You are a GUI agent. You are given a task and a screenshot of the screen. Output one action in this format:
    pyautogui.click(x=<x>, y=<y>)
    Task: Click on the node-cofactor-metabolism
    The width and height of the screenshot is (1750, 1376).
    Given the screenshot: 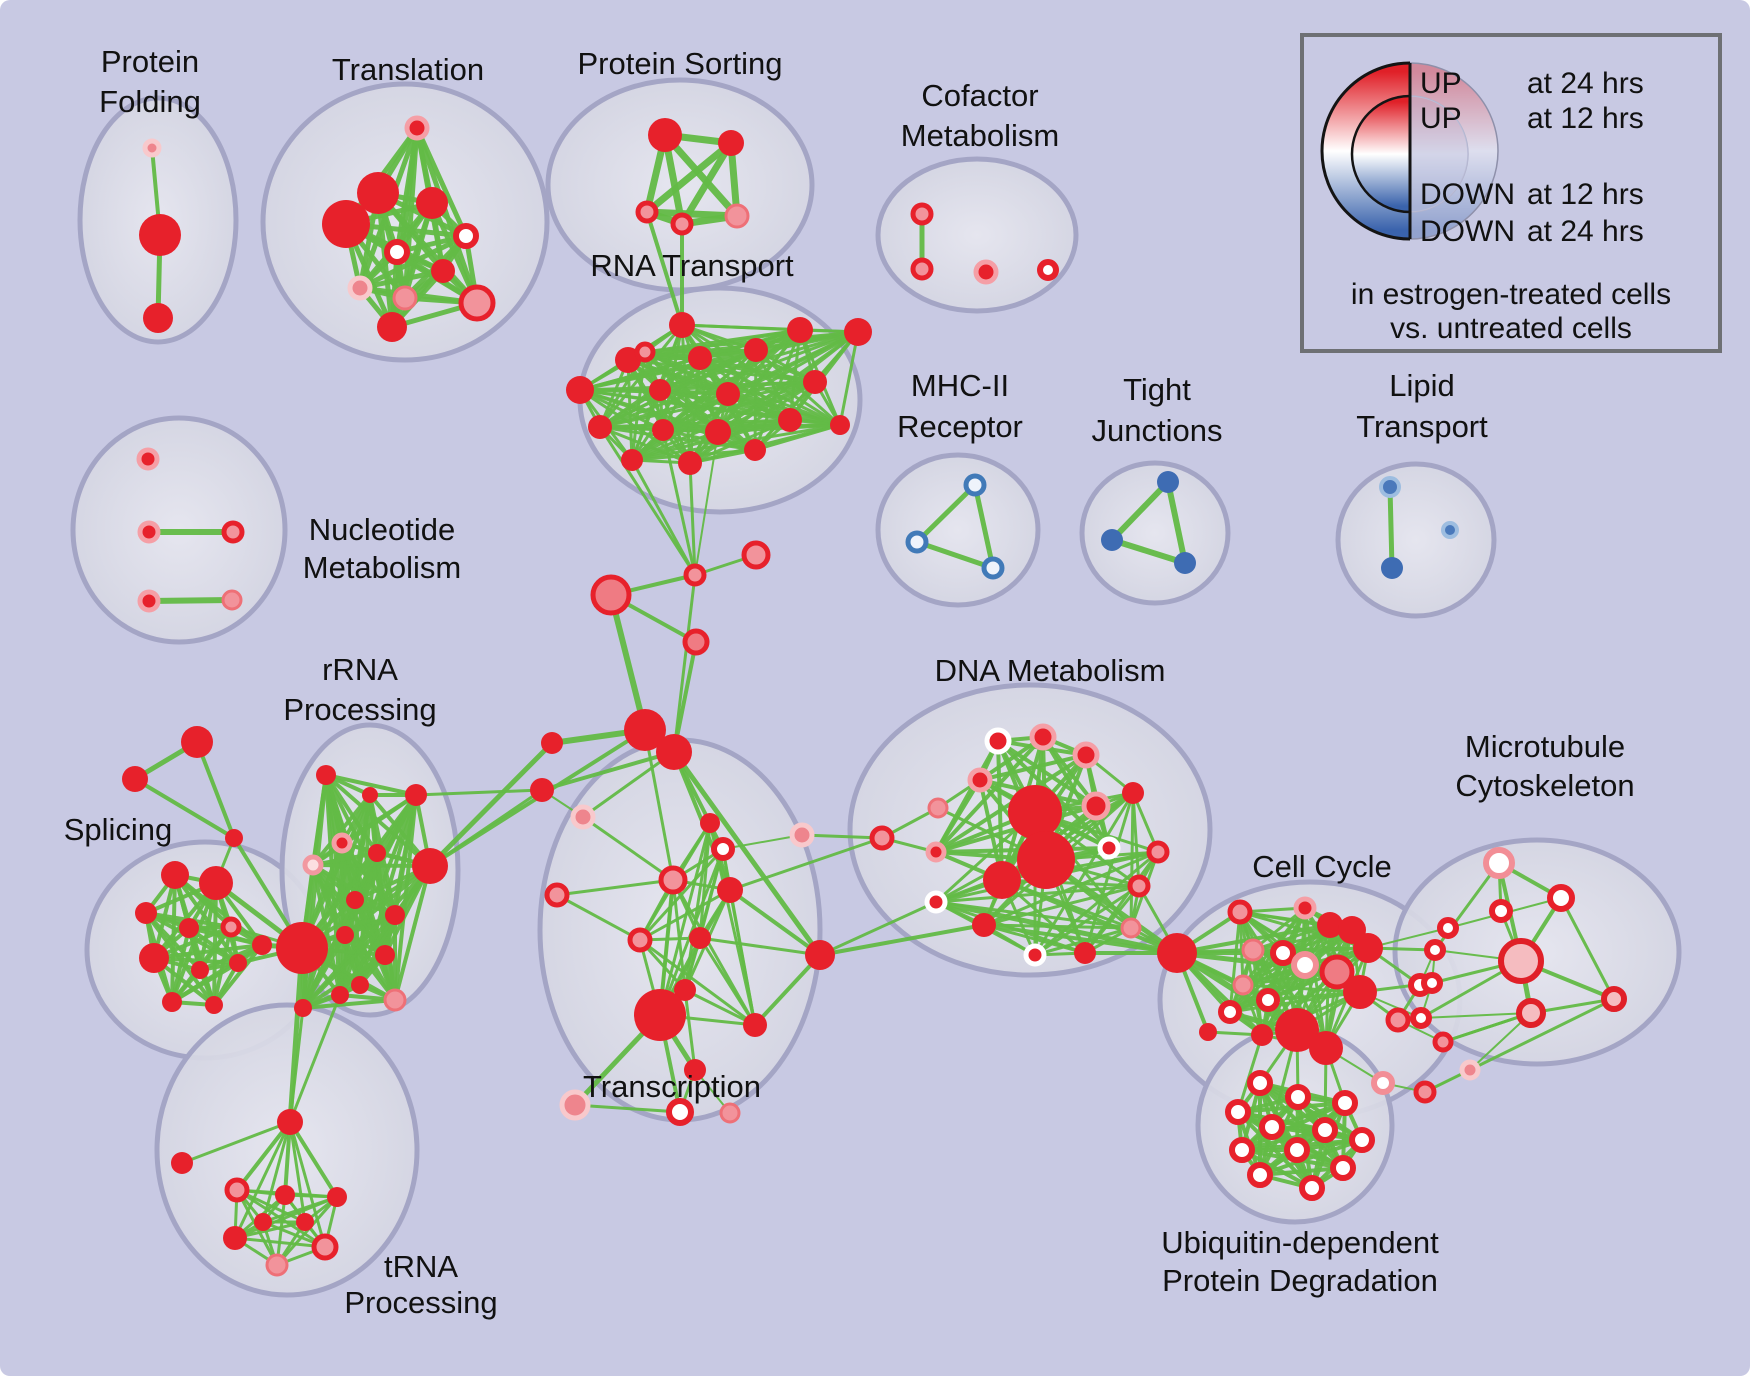 What is the action you would take?
    pyautogui.click(x=922, y=269)
    